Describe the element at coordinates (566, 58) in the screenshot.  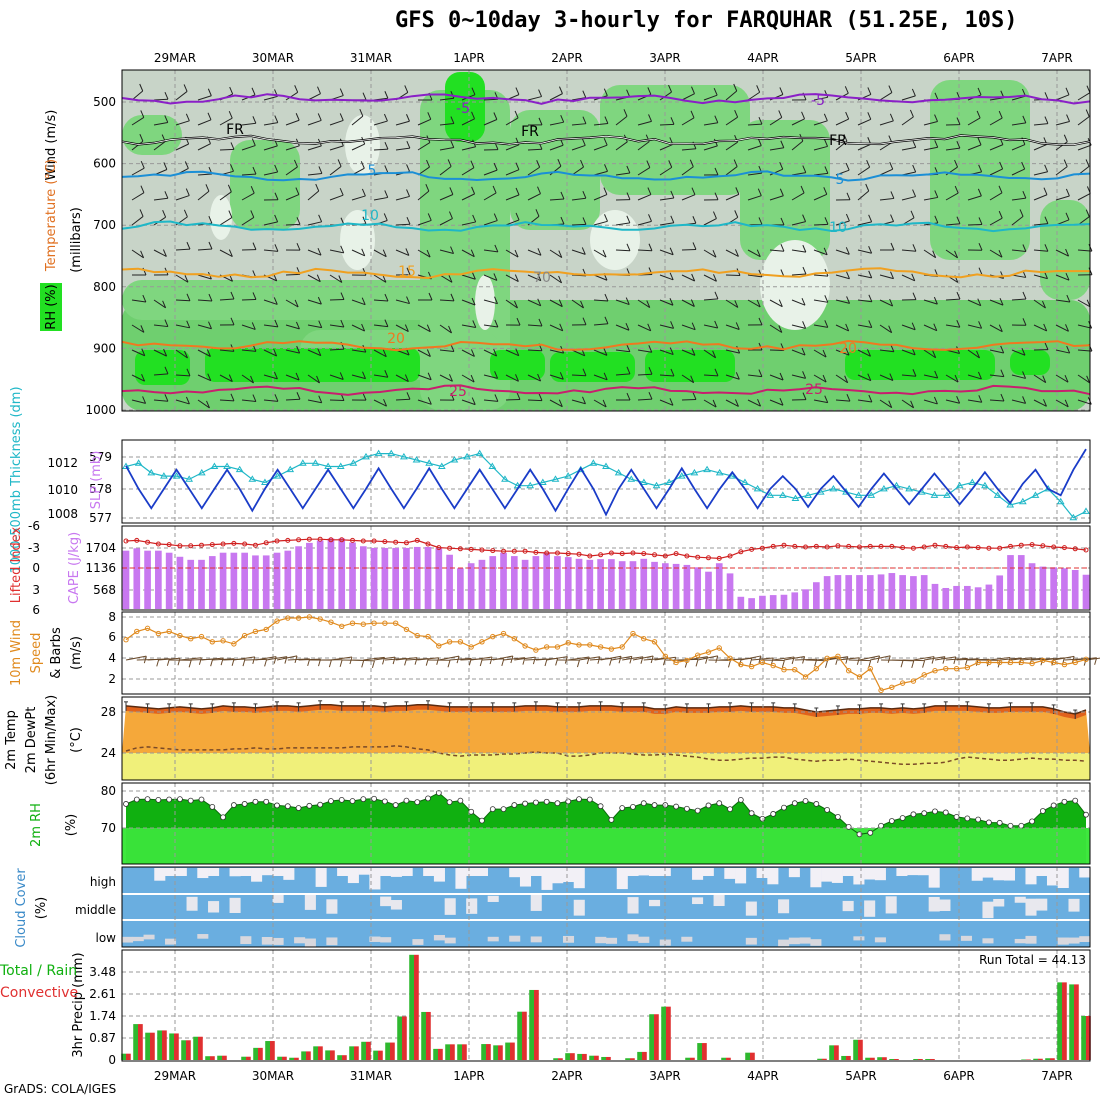
I see `date-label-top: 2APR` at that location.